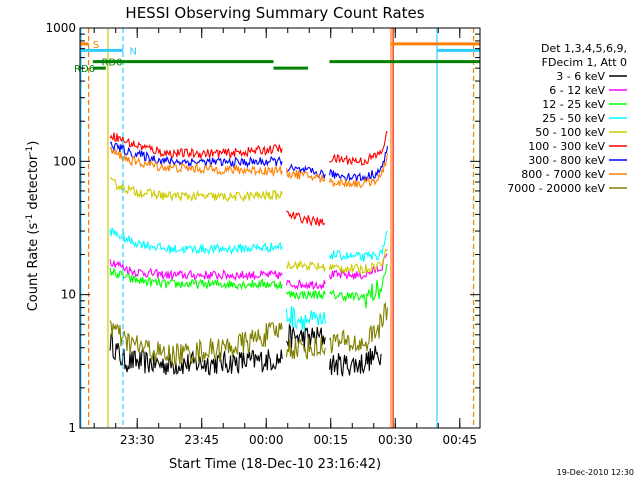 This screenshot has height=484, width=640. Describe the element at coordinates (274, 13) in the screenshot. I see `chart-title: HESSI Observing Summary Count Rates` at that location.